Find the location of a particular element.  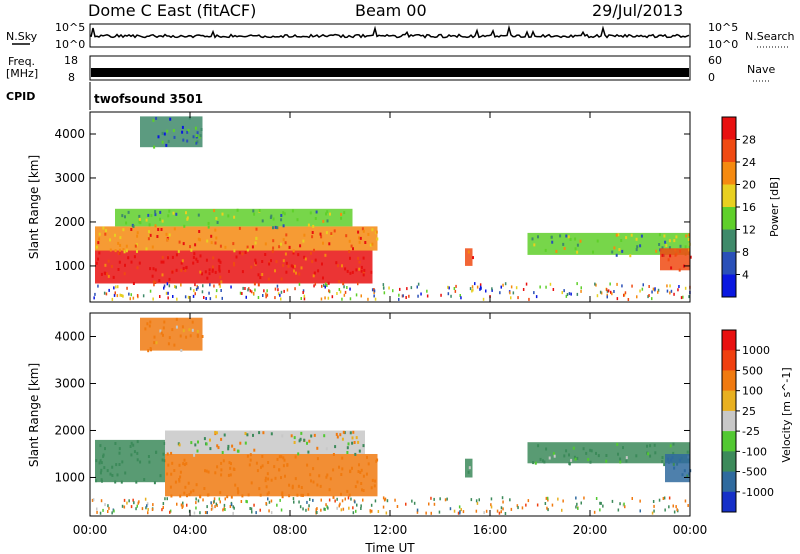

cpid-label: CPID is located at coordinates (20, 96).